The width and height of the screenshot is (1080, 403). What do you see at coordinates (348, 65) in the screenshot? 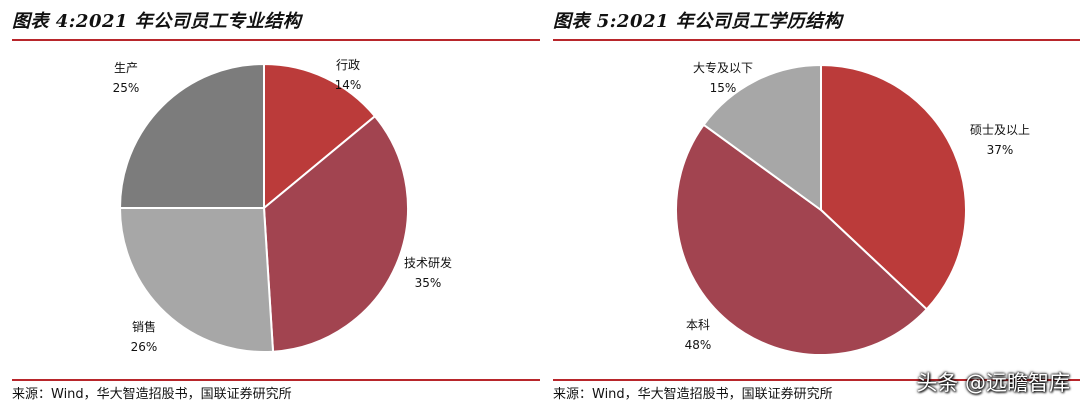
I see `slice-category-label: 行政` at bounding box center [348, 65].